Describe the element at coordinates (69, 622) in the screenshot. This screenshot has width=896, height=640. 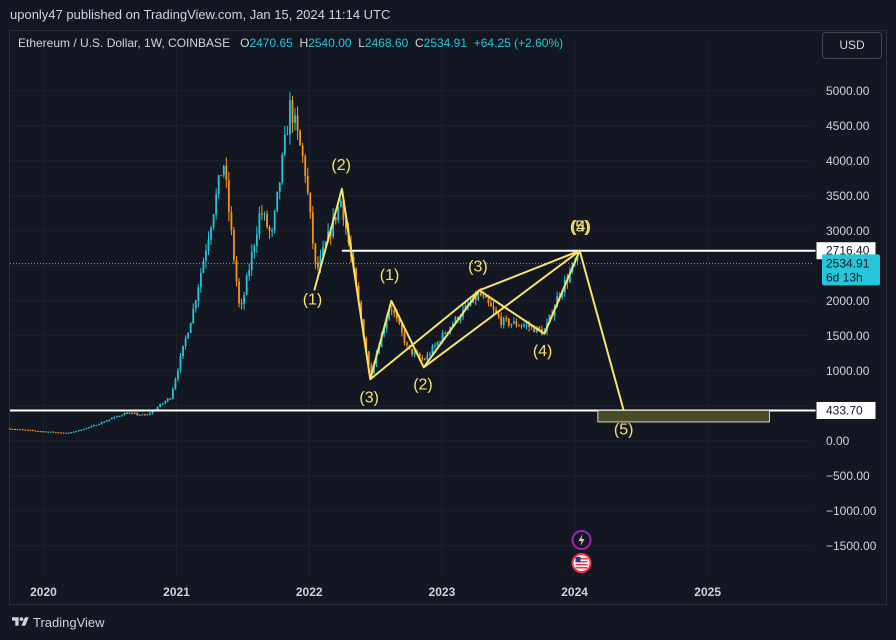
I see `tradingview-brand: TradingView` at that location.